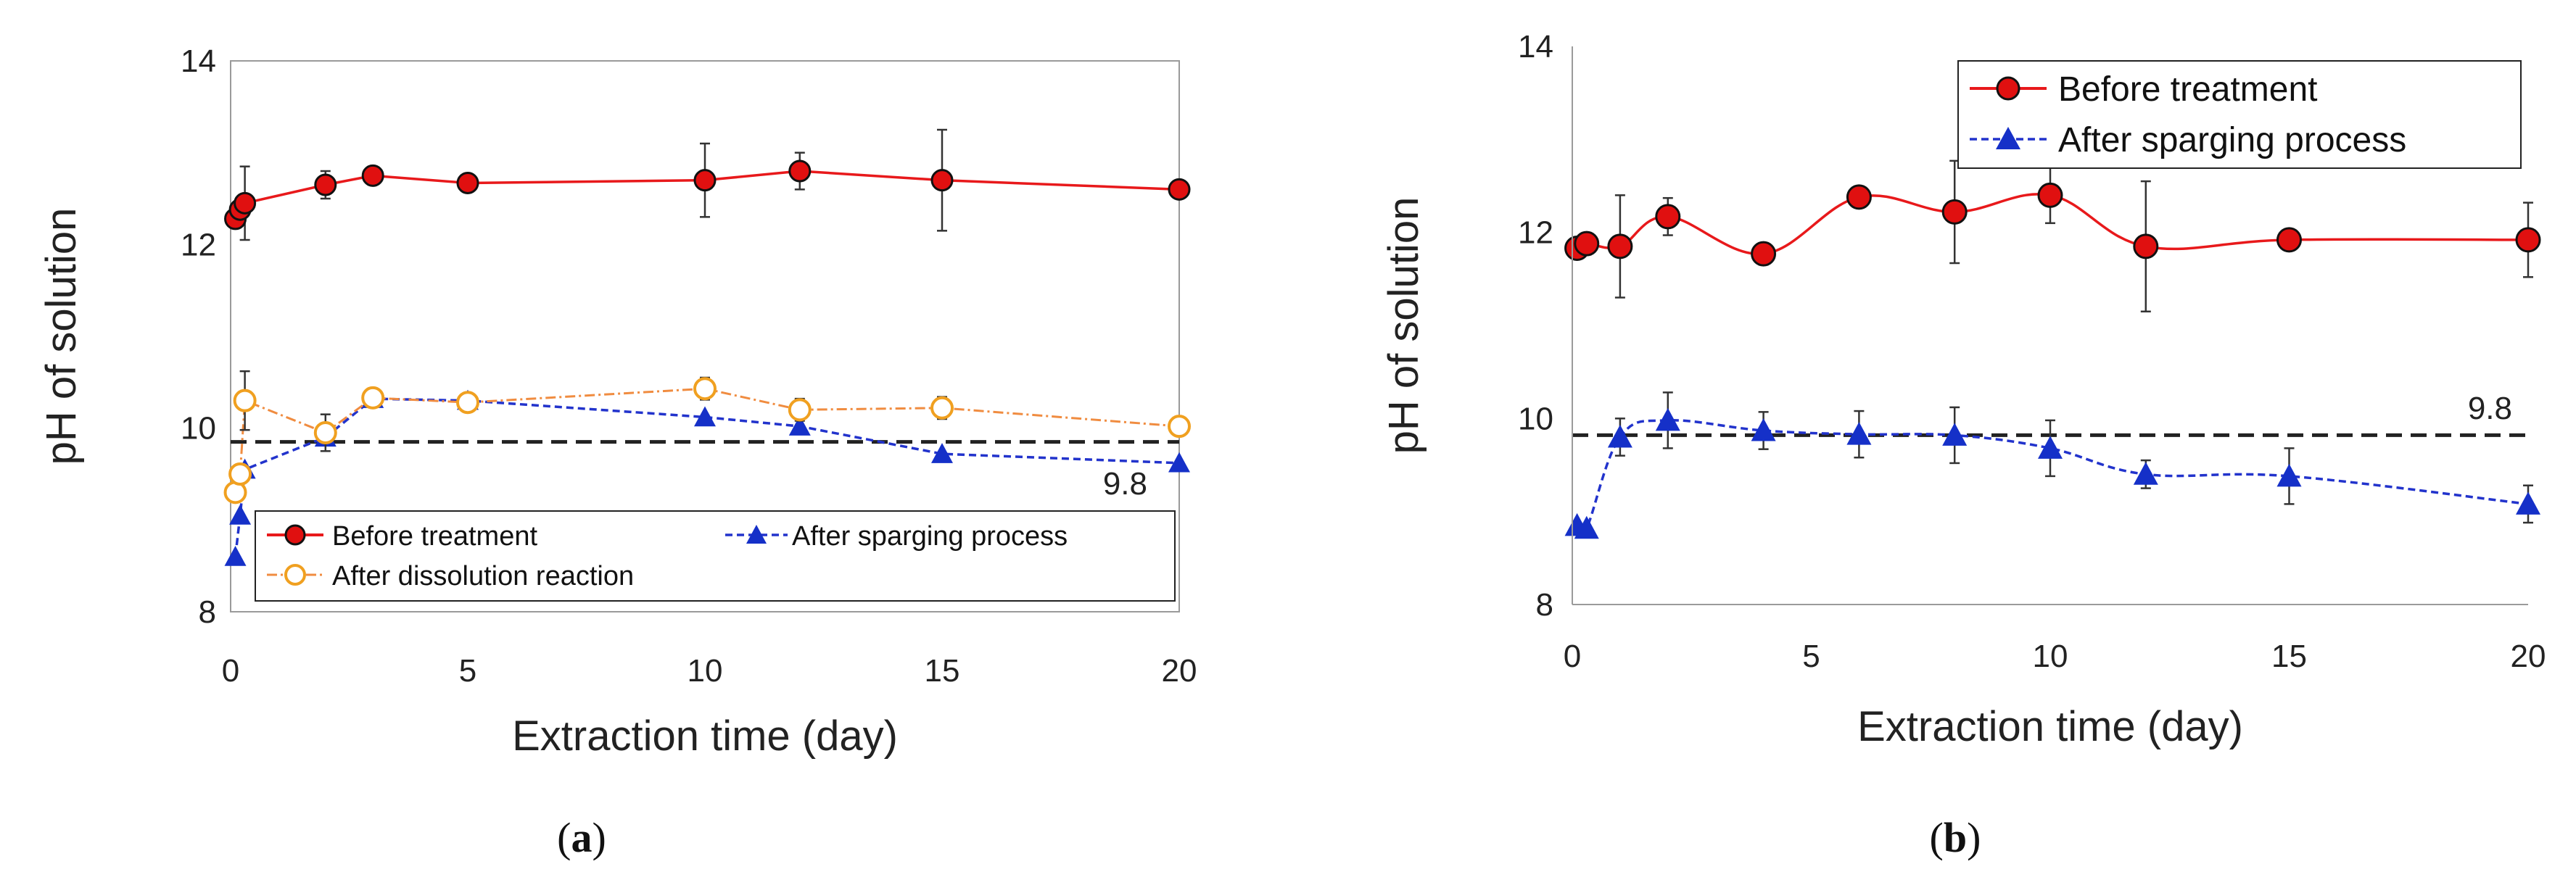 The height and width of the screenshot is (893, 2576). I want to click on panel-b-x-axis-title: Extraction time (day), so click(2050, 727).